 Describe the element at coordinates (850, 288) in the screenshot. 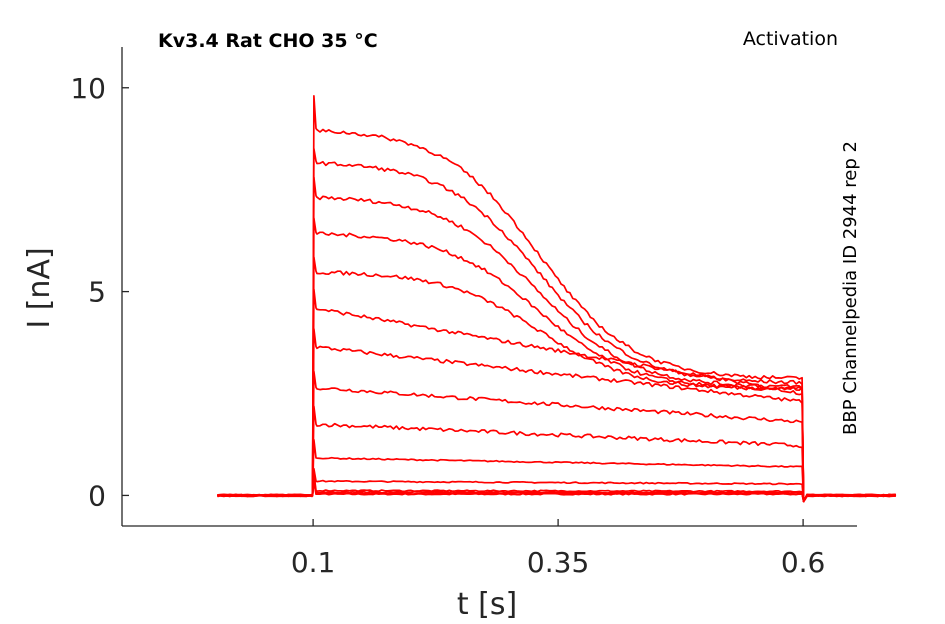

I see `channelpedia-id-label: BBP Channelpedia ID 2944 rep 2` at that location.